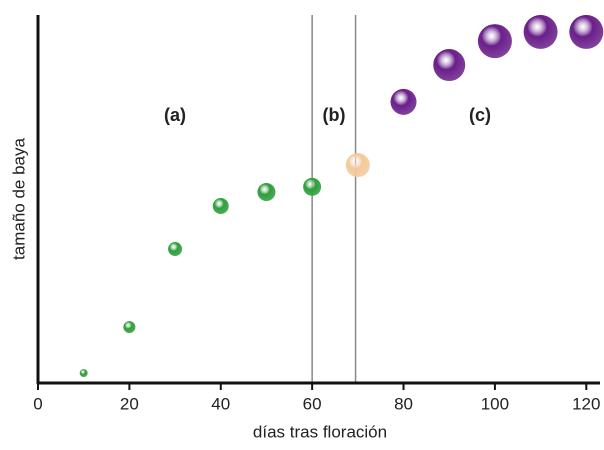 The height and width of the screenshot is (450, 604). What do you see at coordinates (312, 403) in the screenshot?
I see `x-tick-label: 60` at bounding box center [312, 403].